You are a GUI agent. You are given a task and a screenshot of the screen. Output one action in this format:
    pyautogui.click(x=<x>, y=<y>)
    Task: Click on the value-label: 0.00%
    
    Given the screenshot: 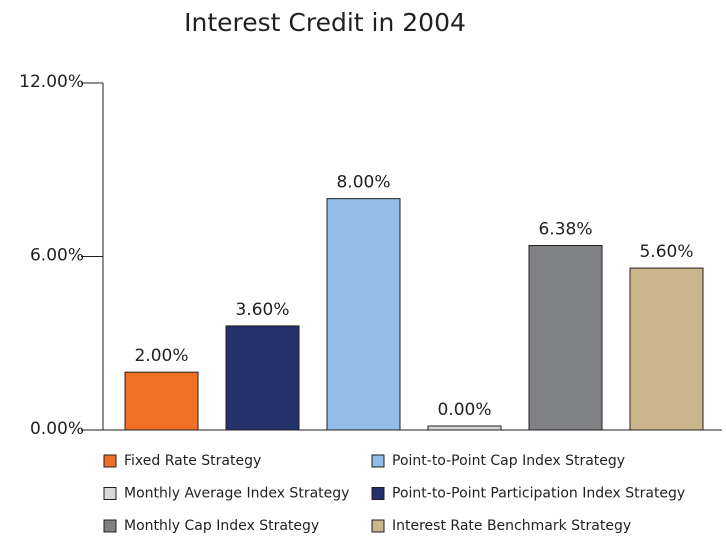 What is the action you would take?
    pyautogui.click(x=464, y=410)
    